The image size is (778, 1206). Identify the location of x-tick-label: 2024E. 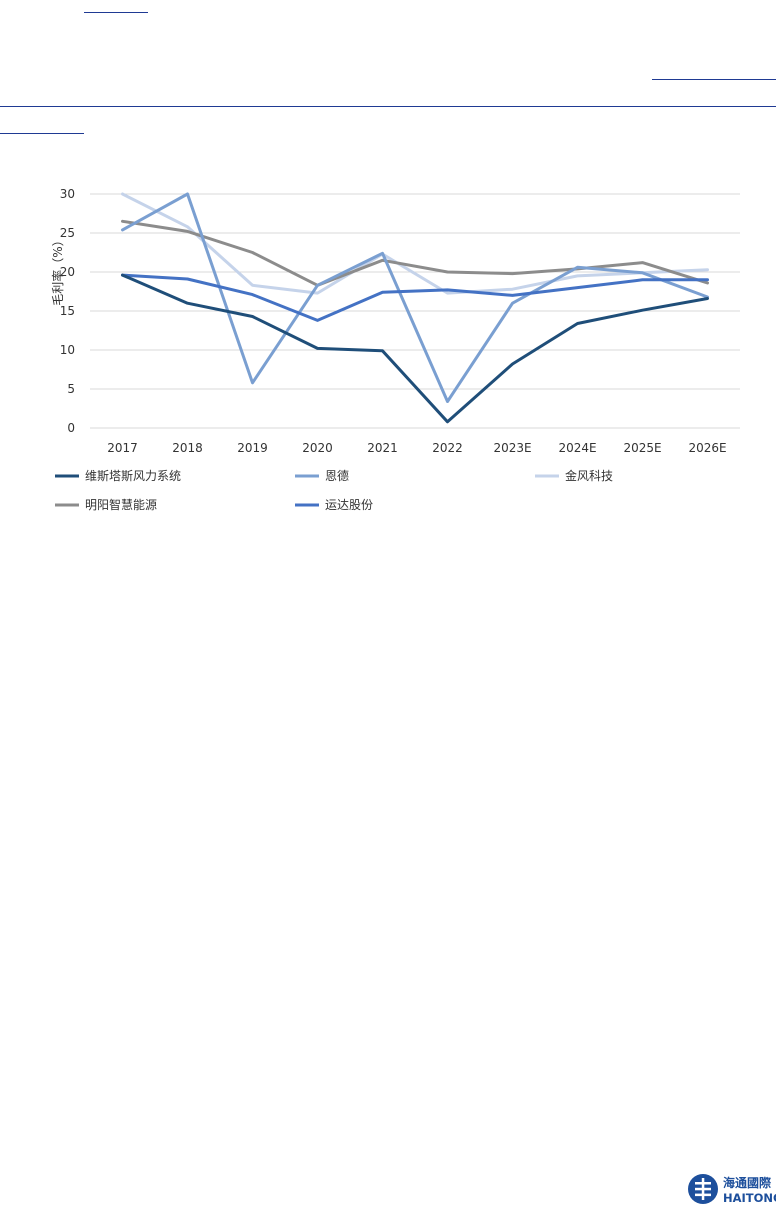
(577, 448).